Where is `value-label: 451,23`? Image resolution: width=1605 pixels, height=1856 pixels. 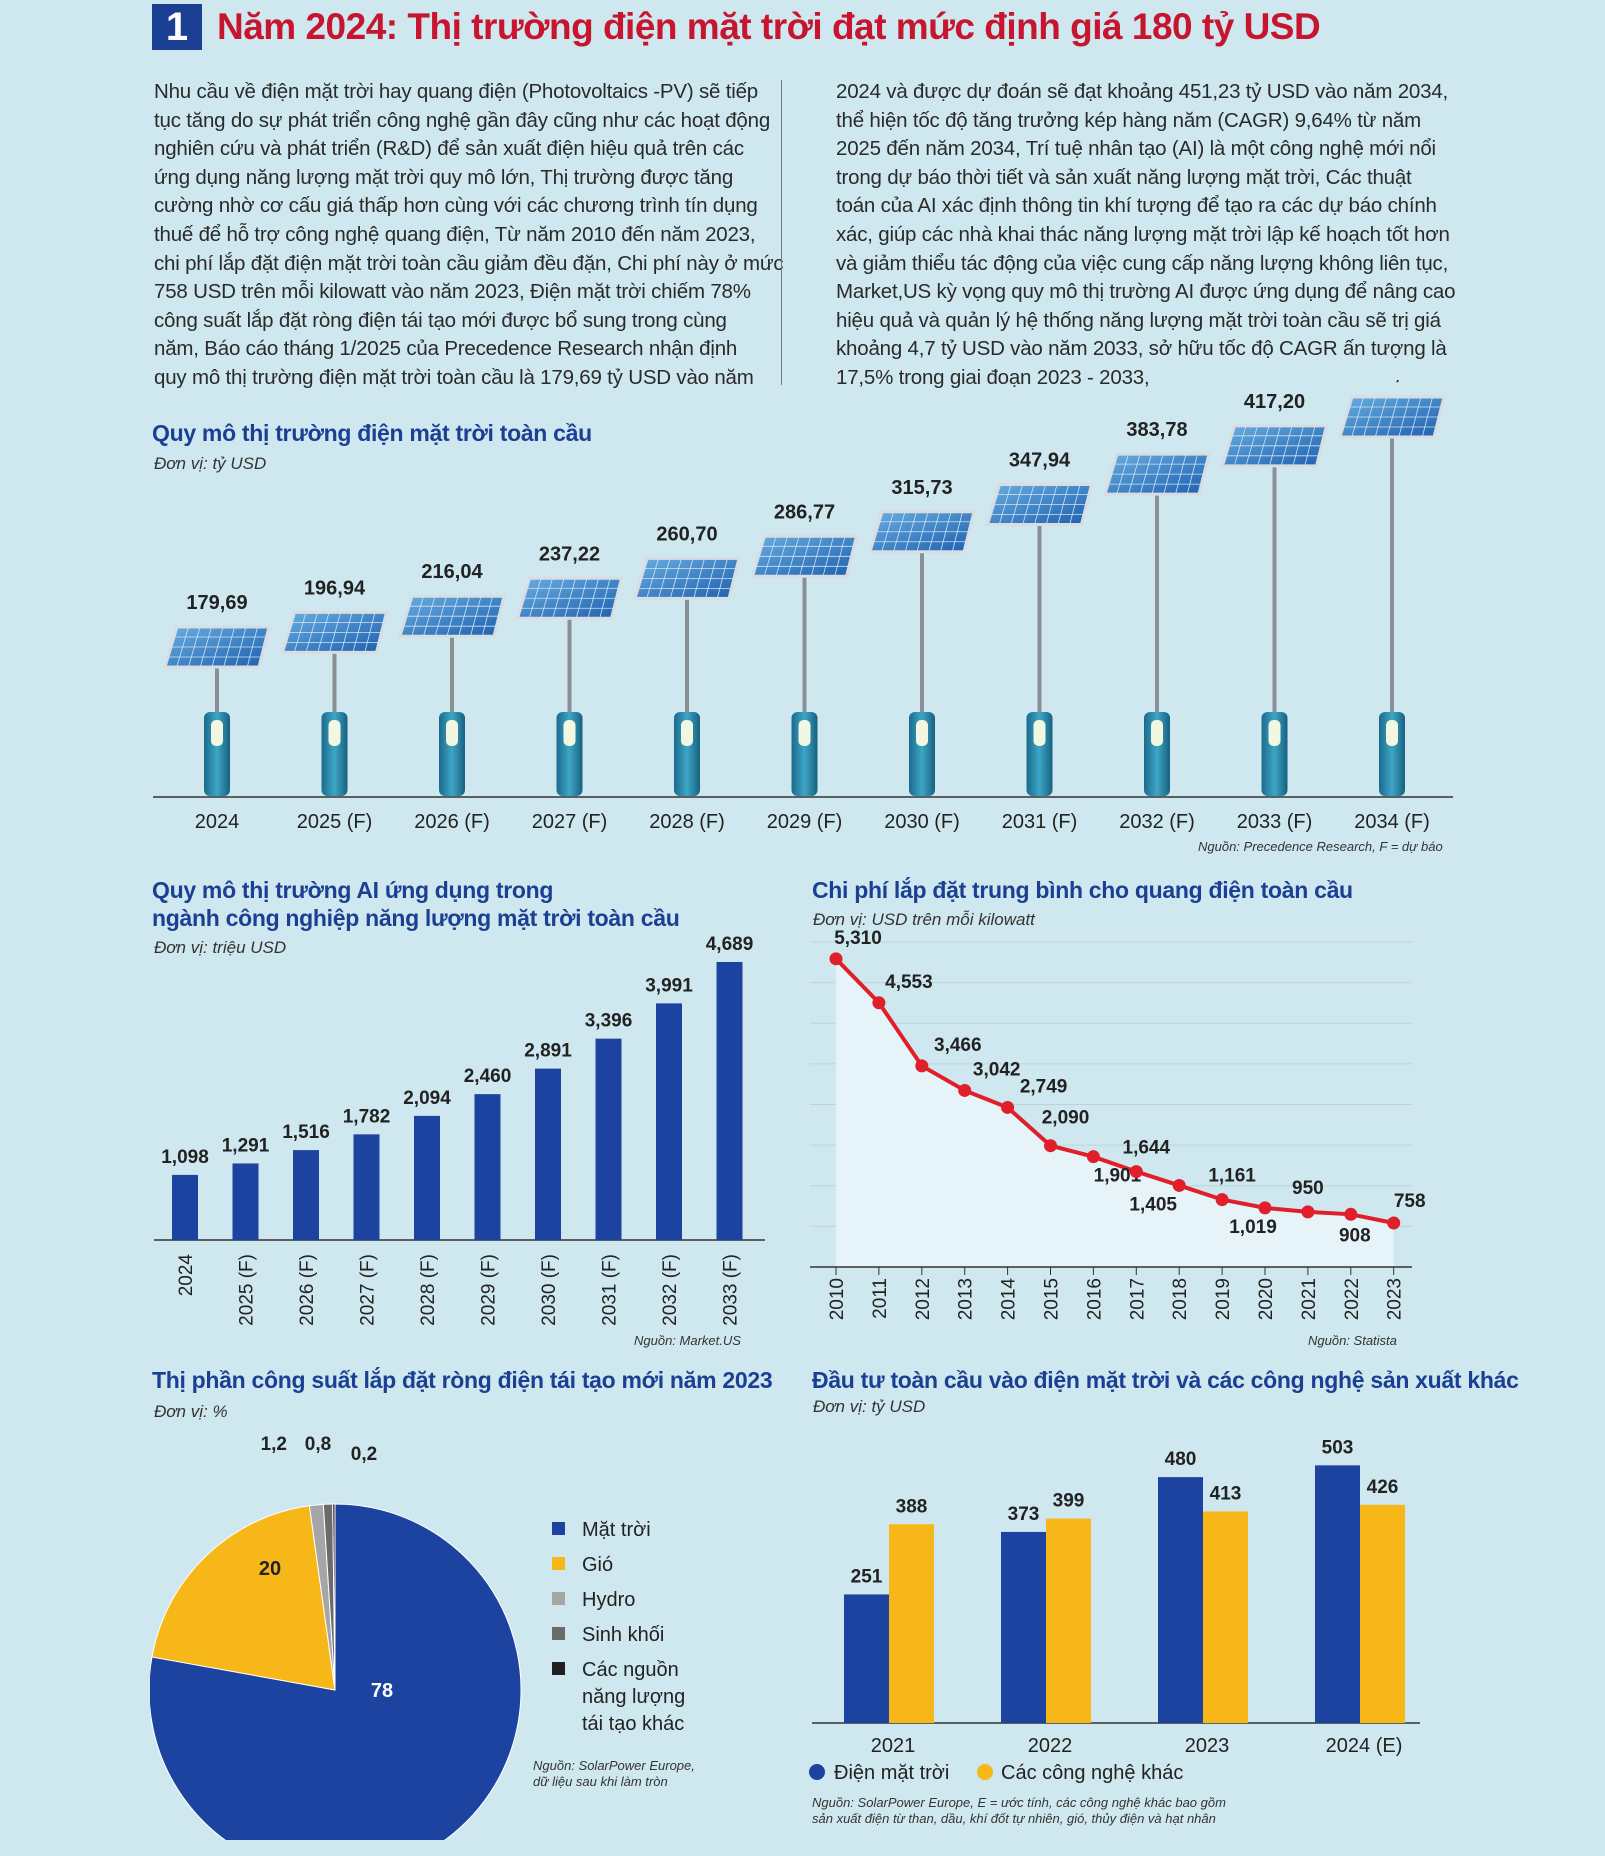 value-label: 451,23 is located at coordinates (1391, 382).